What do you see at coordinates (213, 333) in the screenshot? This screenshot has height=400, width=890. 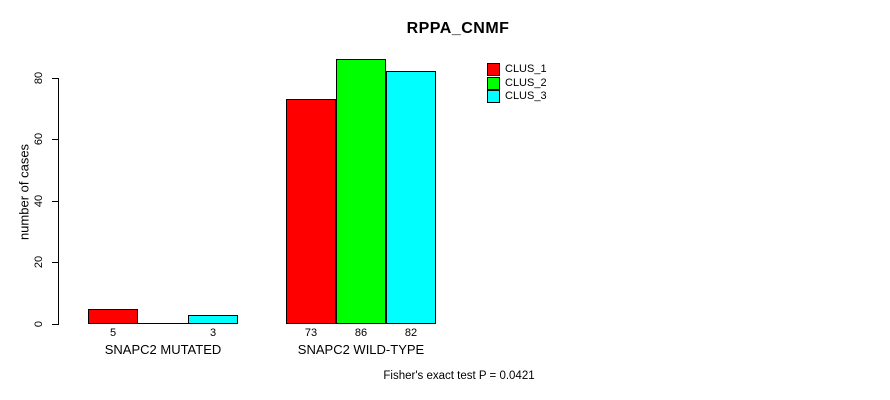 I see `bar-value-label: 3` at bounding box center [213, 333].